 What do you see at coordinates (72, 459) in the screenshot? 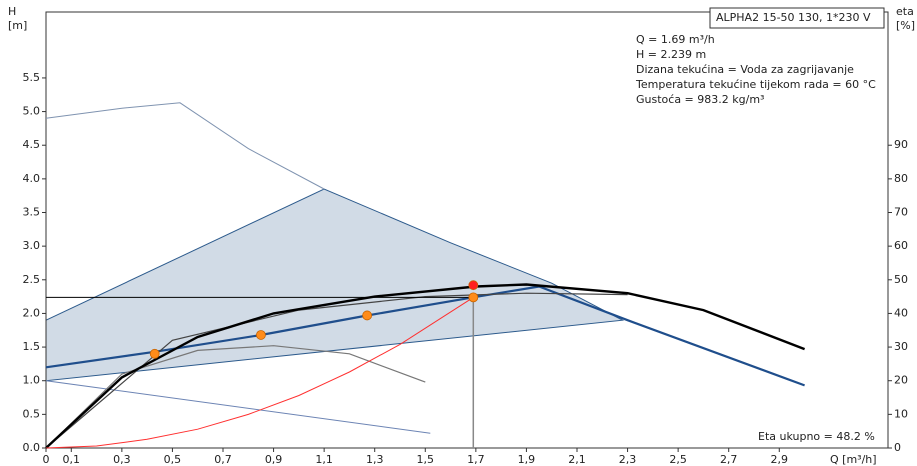
I see `x-tick-label: 0,1` at bounding box center [72, 459].